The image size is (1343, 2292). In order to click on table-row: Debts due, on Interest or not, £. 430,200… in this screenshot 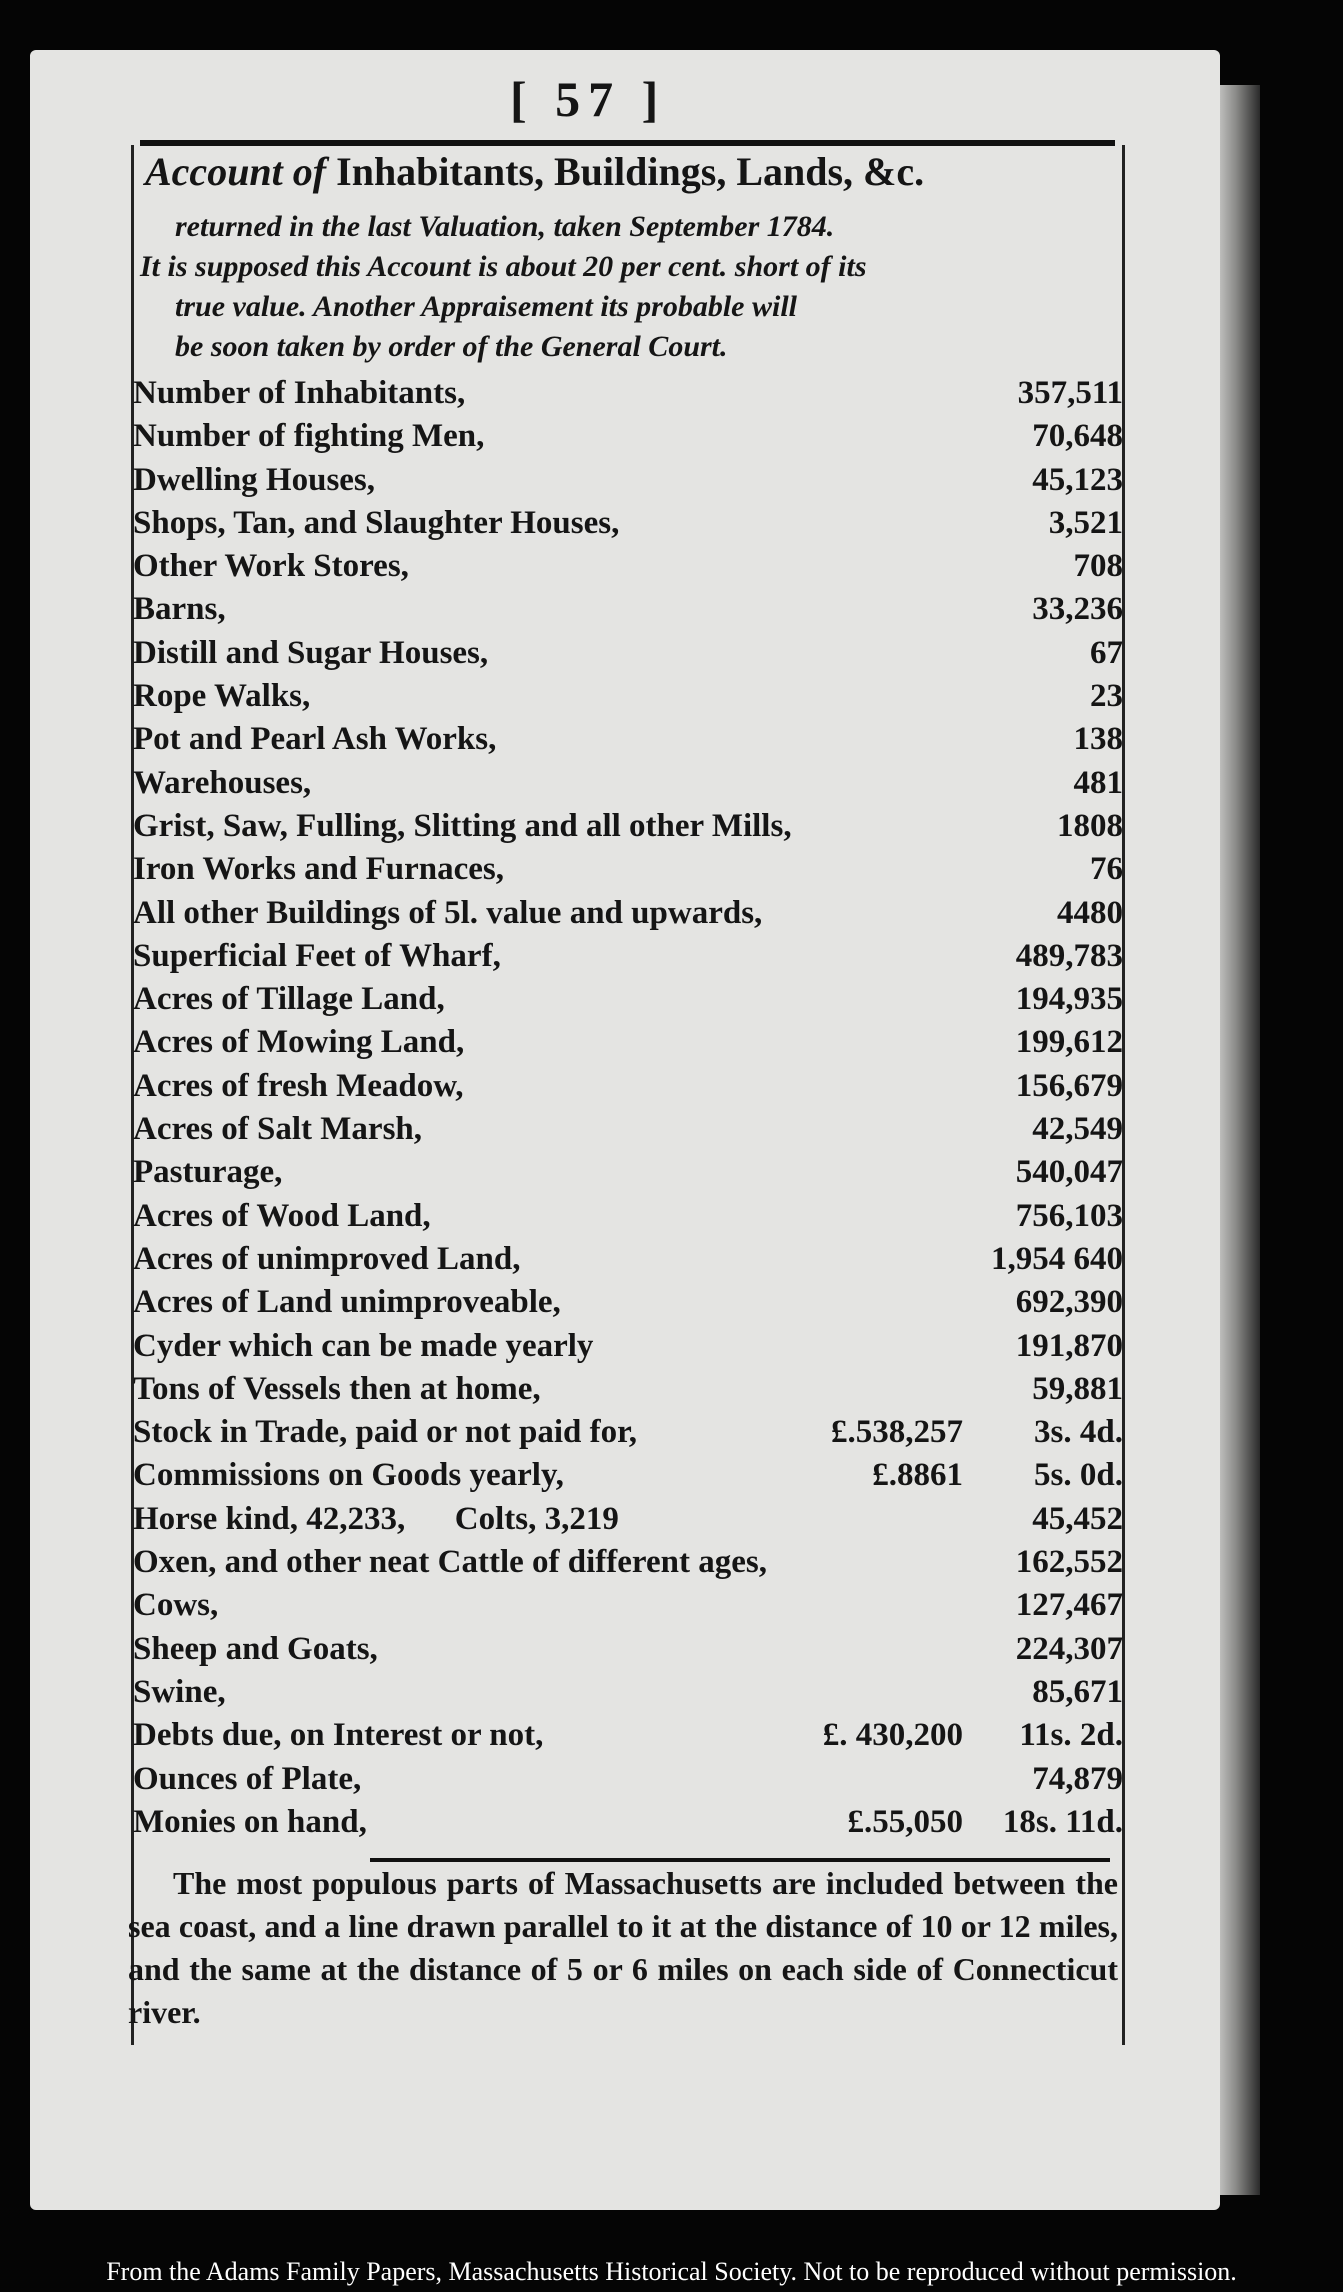, I will do `click(628, 1735)`.